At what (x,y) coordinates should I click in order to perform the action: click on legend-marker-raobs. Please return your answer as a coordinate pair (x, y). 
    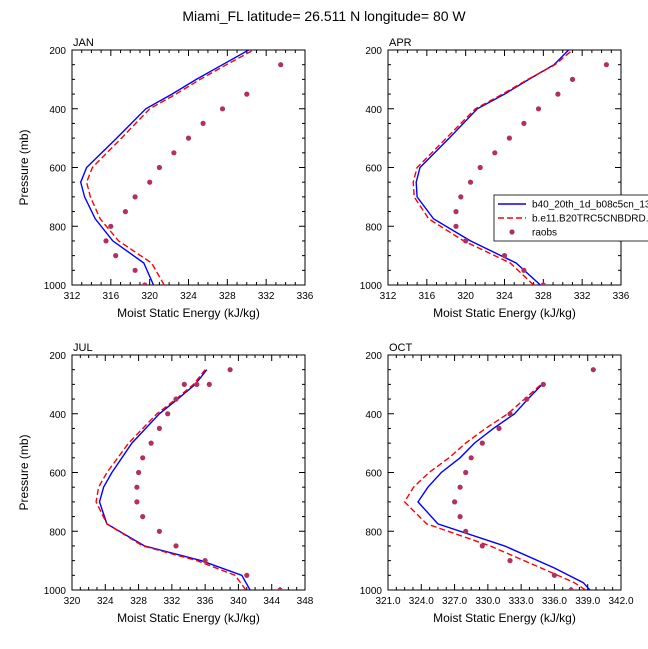
    Looking at the image, I should click on (512, 232).